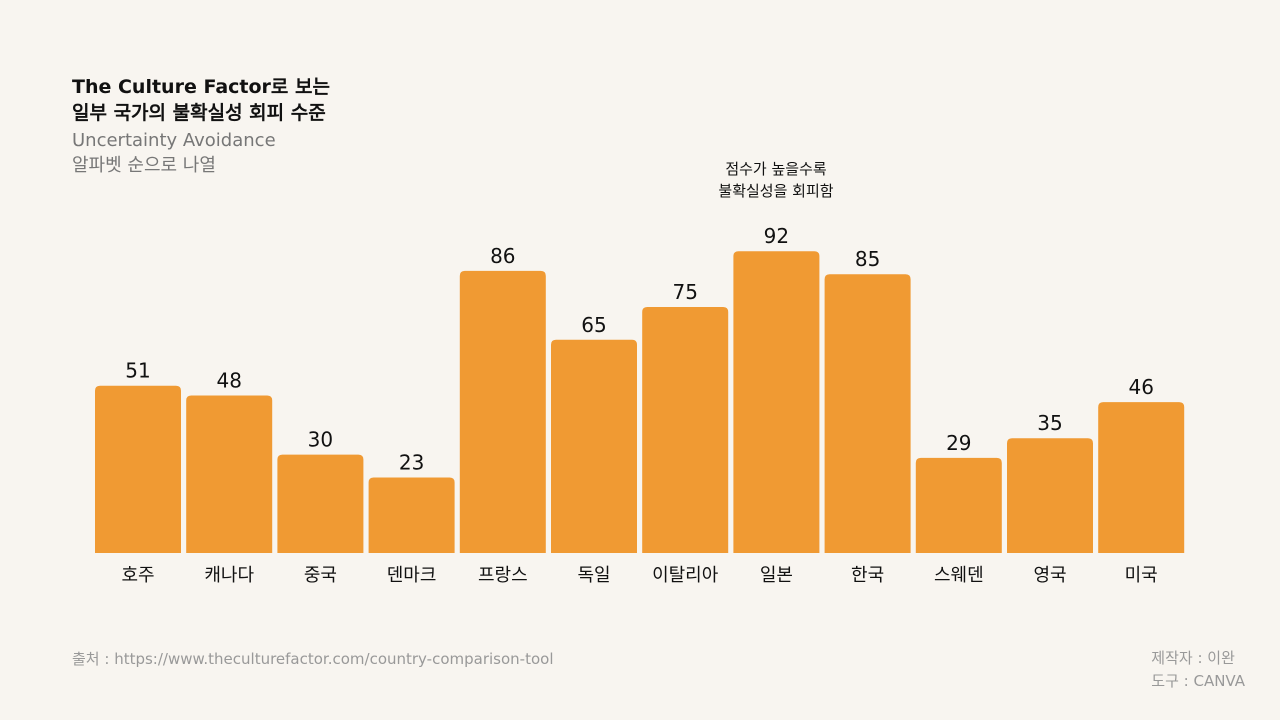 The height and width of the screenshot is (720, 1280). What do you see at coordinates (776, 575) in the screenshot?
I see `category-label: 일본` at bounding box center [776, 575].